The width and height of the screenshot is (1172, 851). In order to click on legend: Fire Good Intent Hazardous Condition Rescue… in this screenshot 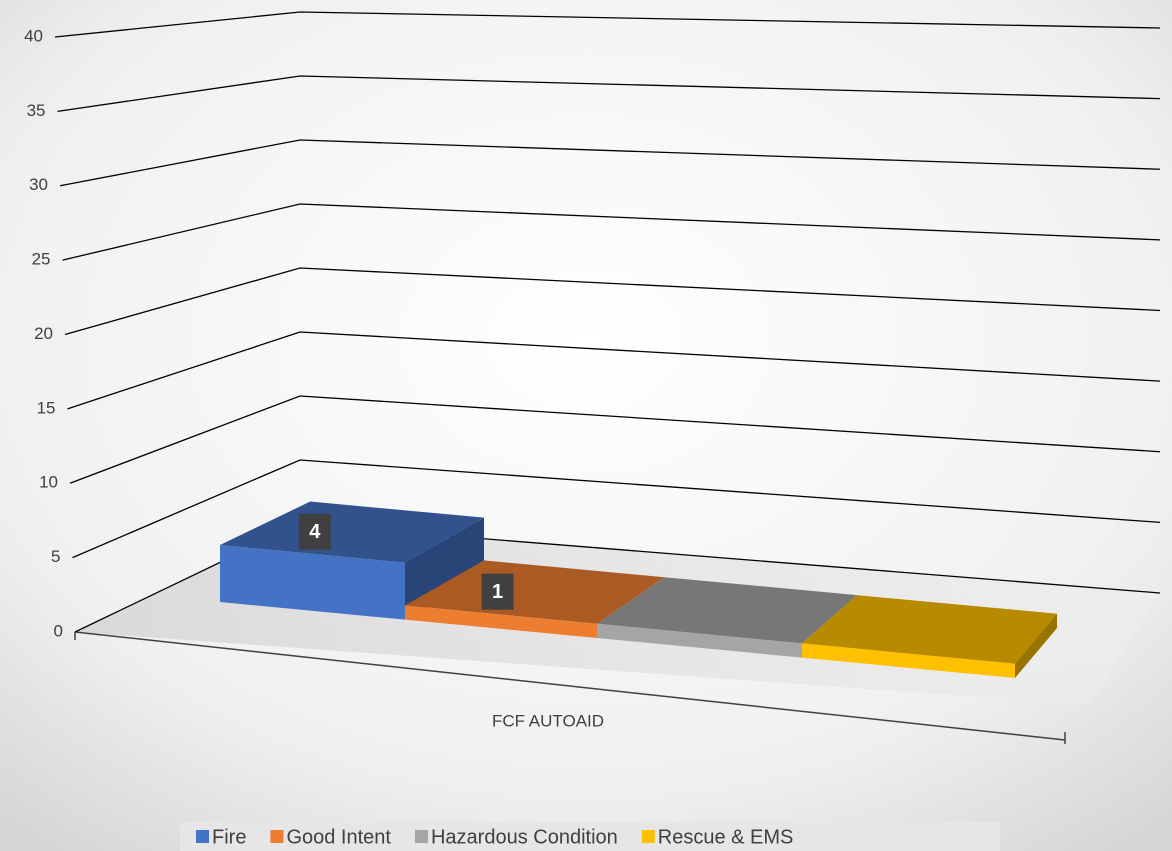, I will do `click(494, 837)`.